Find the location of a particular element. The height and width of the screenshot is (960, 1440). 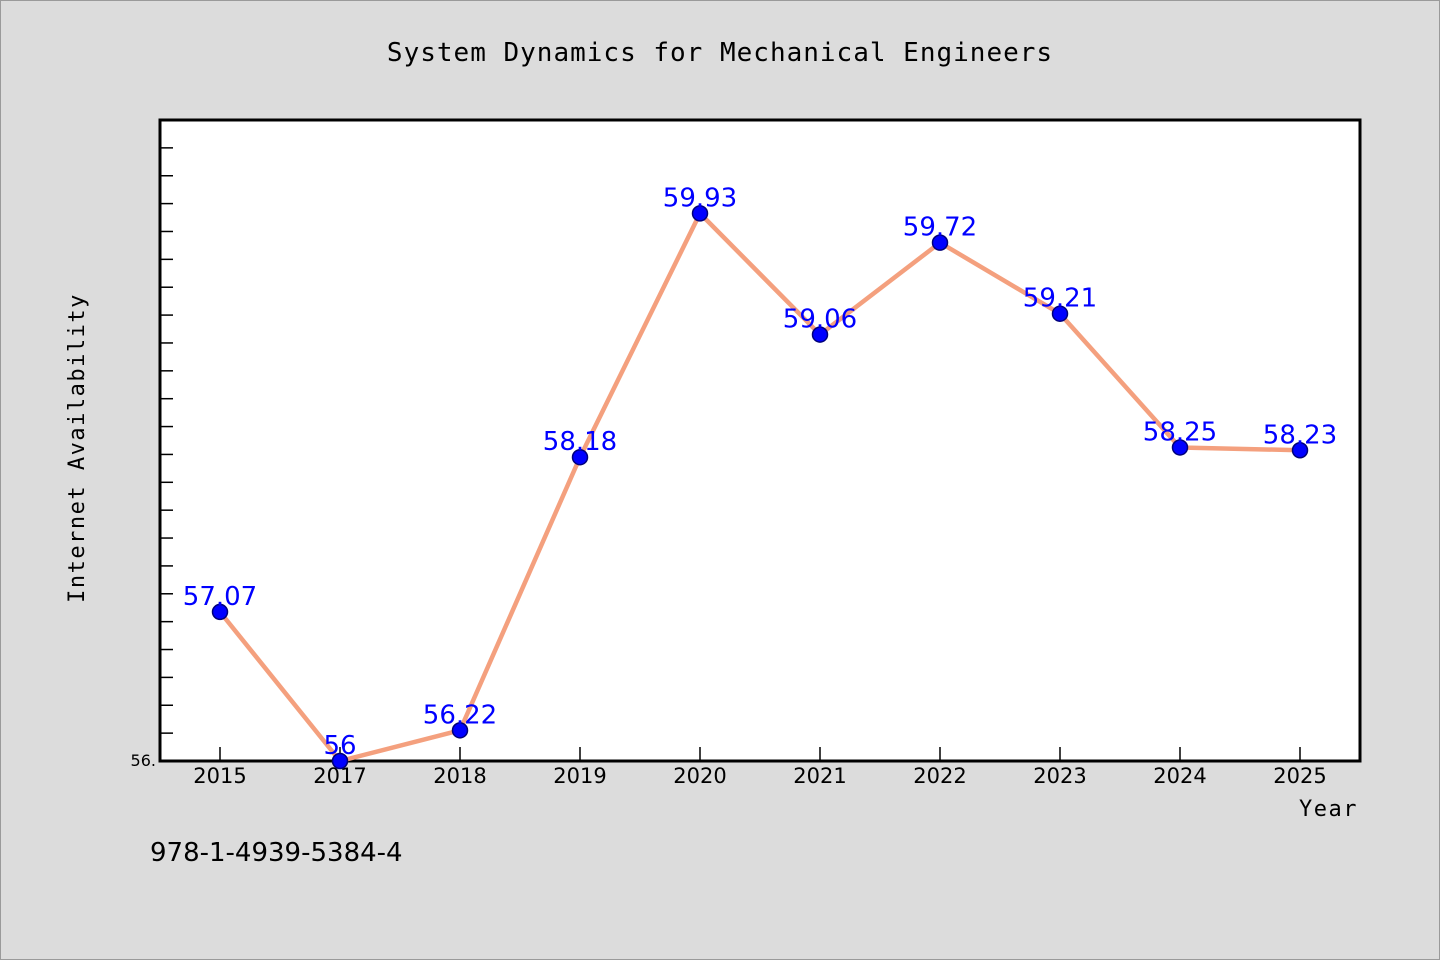

data-label: 56.22 is located at coordinates (460, 715).